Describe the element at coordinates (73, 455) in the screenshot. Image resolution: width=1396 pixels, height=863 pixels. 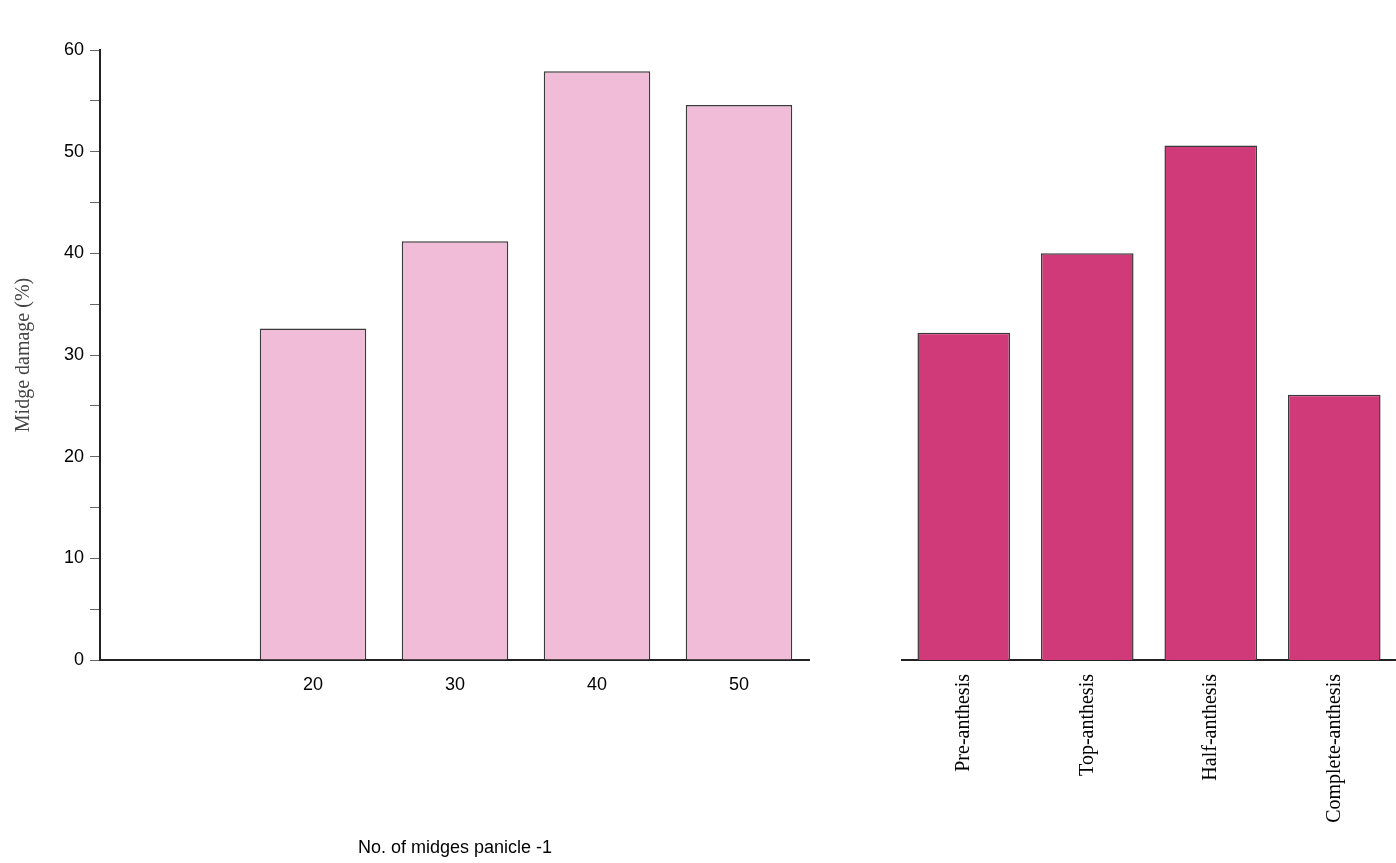
I see `y-tick-label: 20` at that location.